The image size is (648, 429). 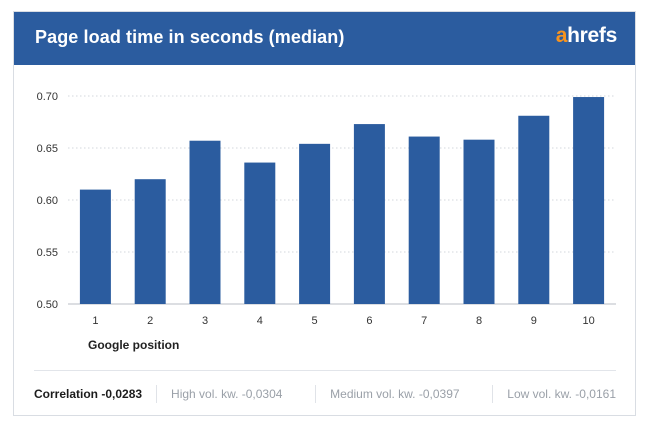 I want to click on y-tick-label: 0.55, so click(x=47, y=253).